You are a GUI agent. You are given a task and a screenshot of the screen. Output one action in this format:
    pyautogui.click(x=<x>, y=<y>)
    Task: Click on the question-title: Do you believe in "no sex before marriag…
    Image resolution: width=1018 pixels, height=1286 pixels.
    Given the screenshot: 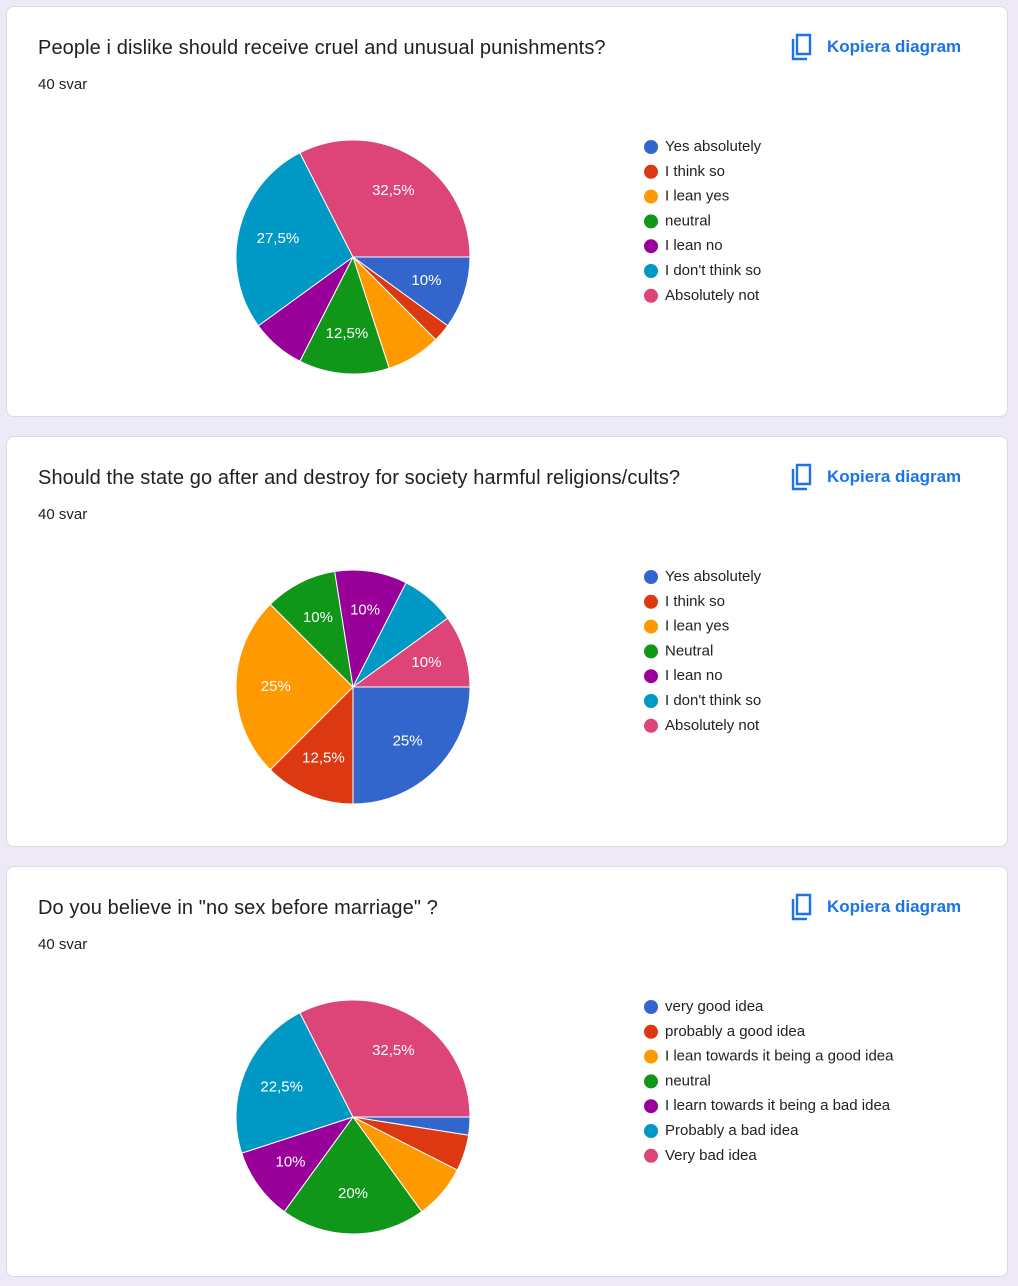 What is the action you would take?
    pyautogui.click(x=238, y=908)
    